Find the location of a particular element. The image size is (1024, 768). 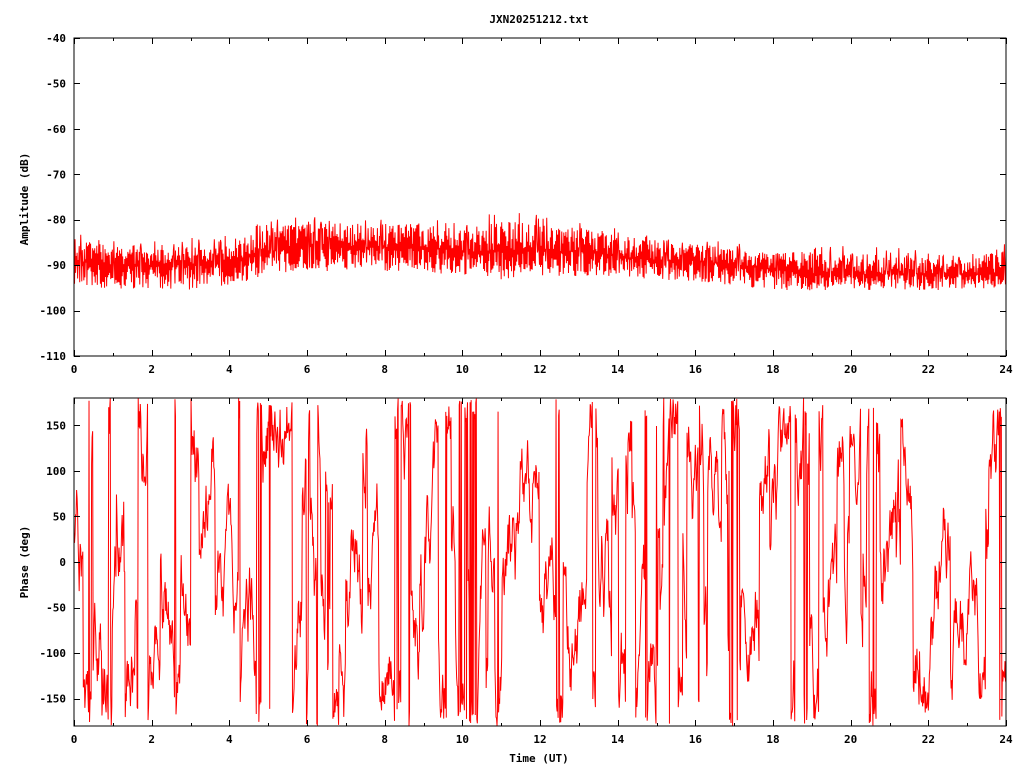

y-tick-label: 100 is located at coordinates (56, 471).